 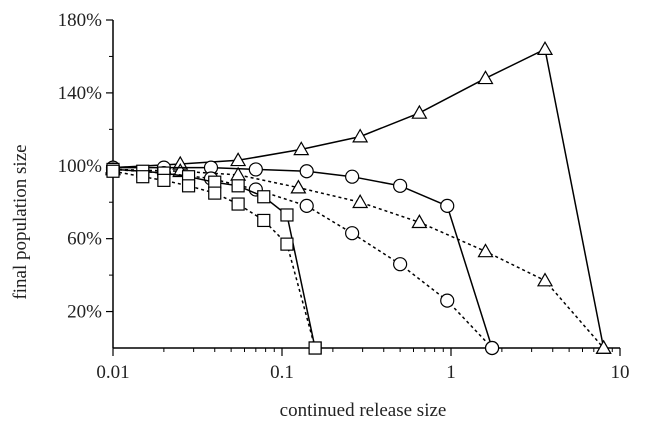 What do you see at coordinates (20, 221) in the screenshot?
I see `y-axis-label: final population size` at bounding box center [20, 221].